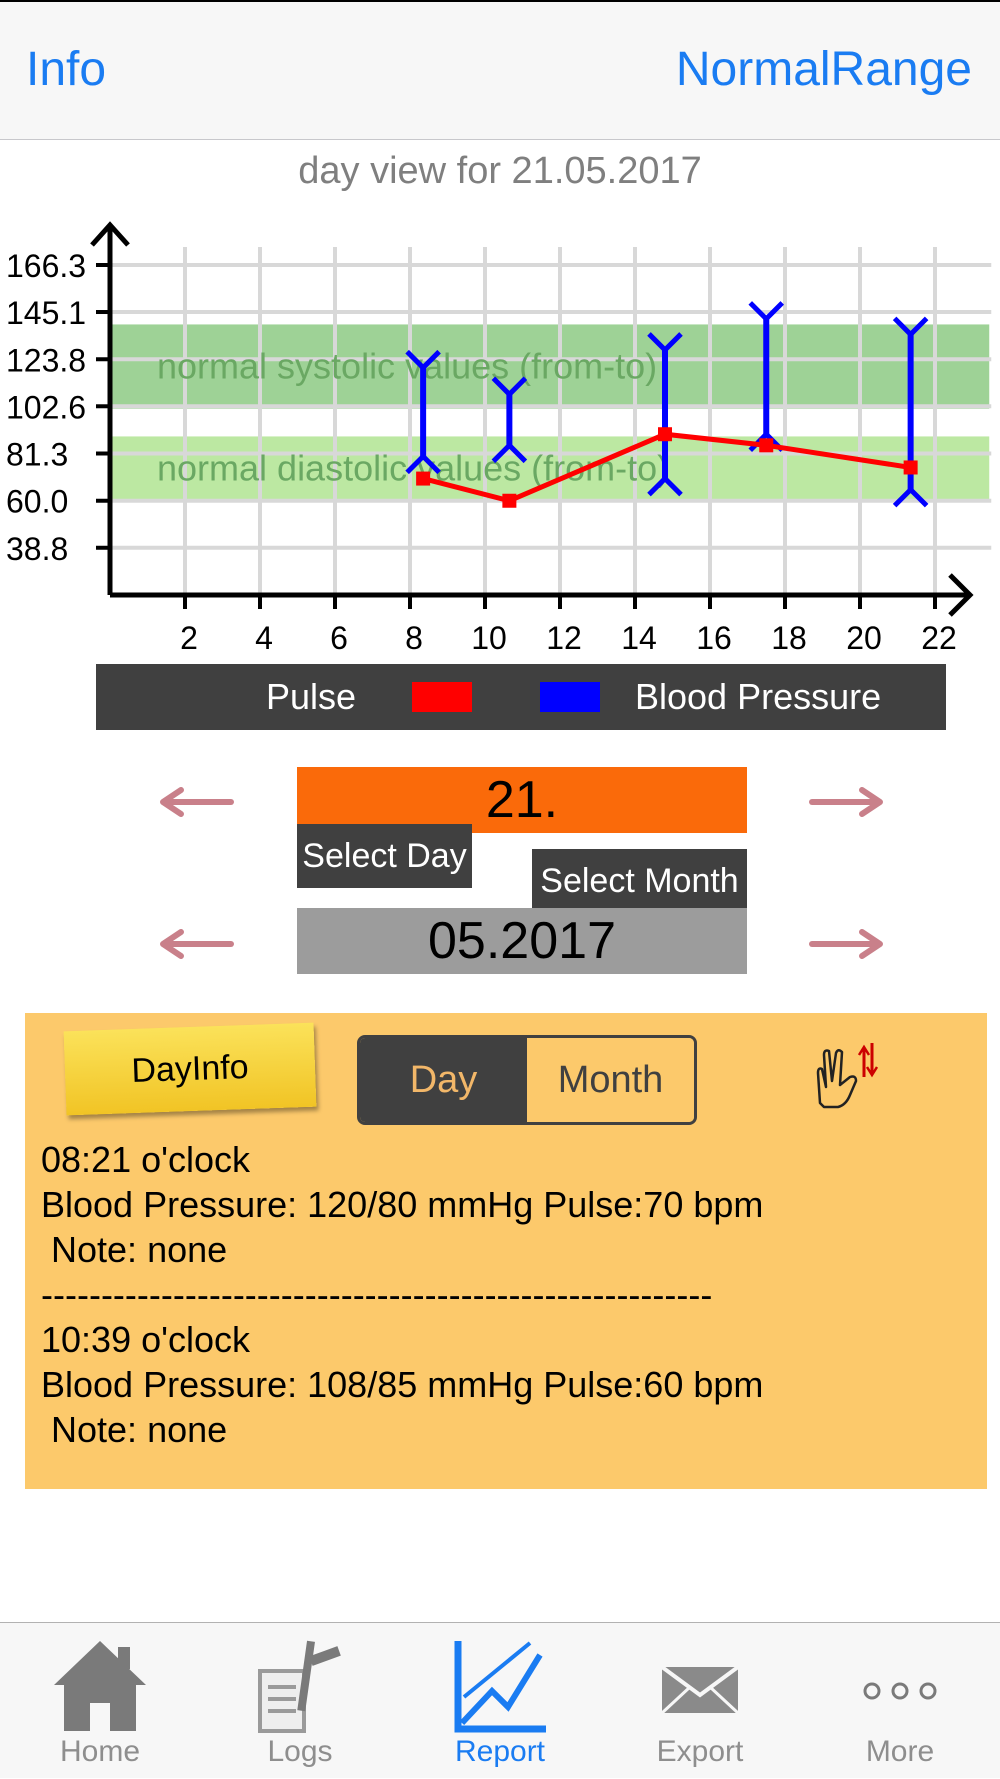  I want to click on x-tick-label-10: 10, so click(489, 635).